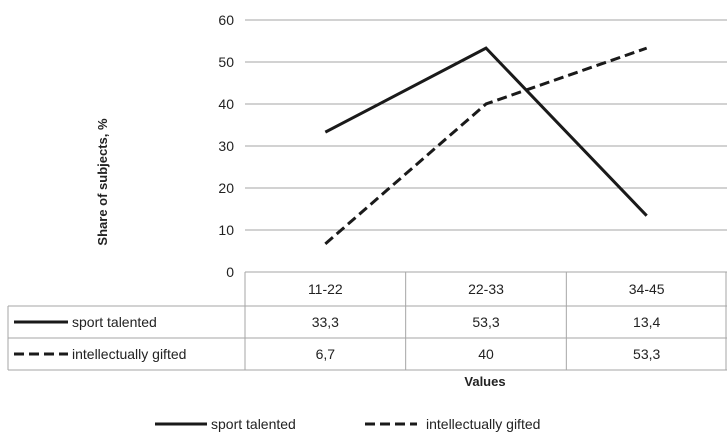  I want to click on y-tick-60: 60, so click(226, 20).